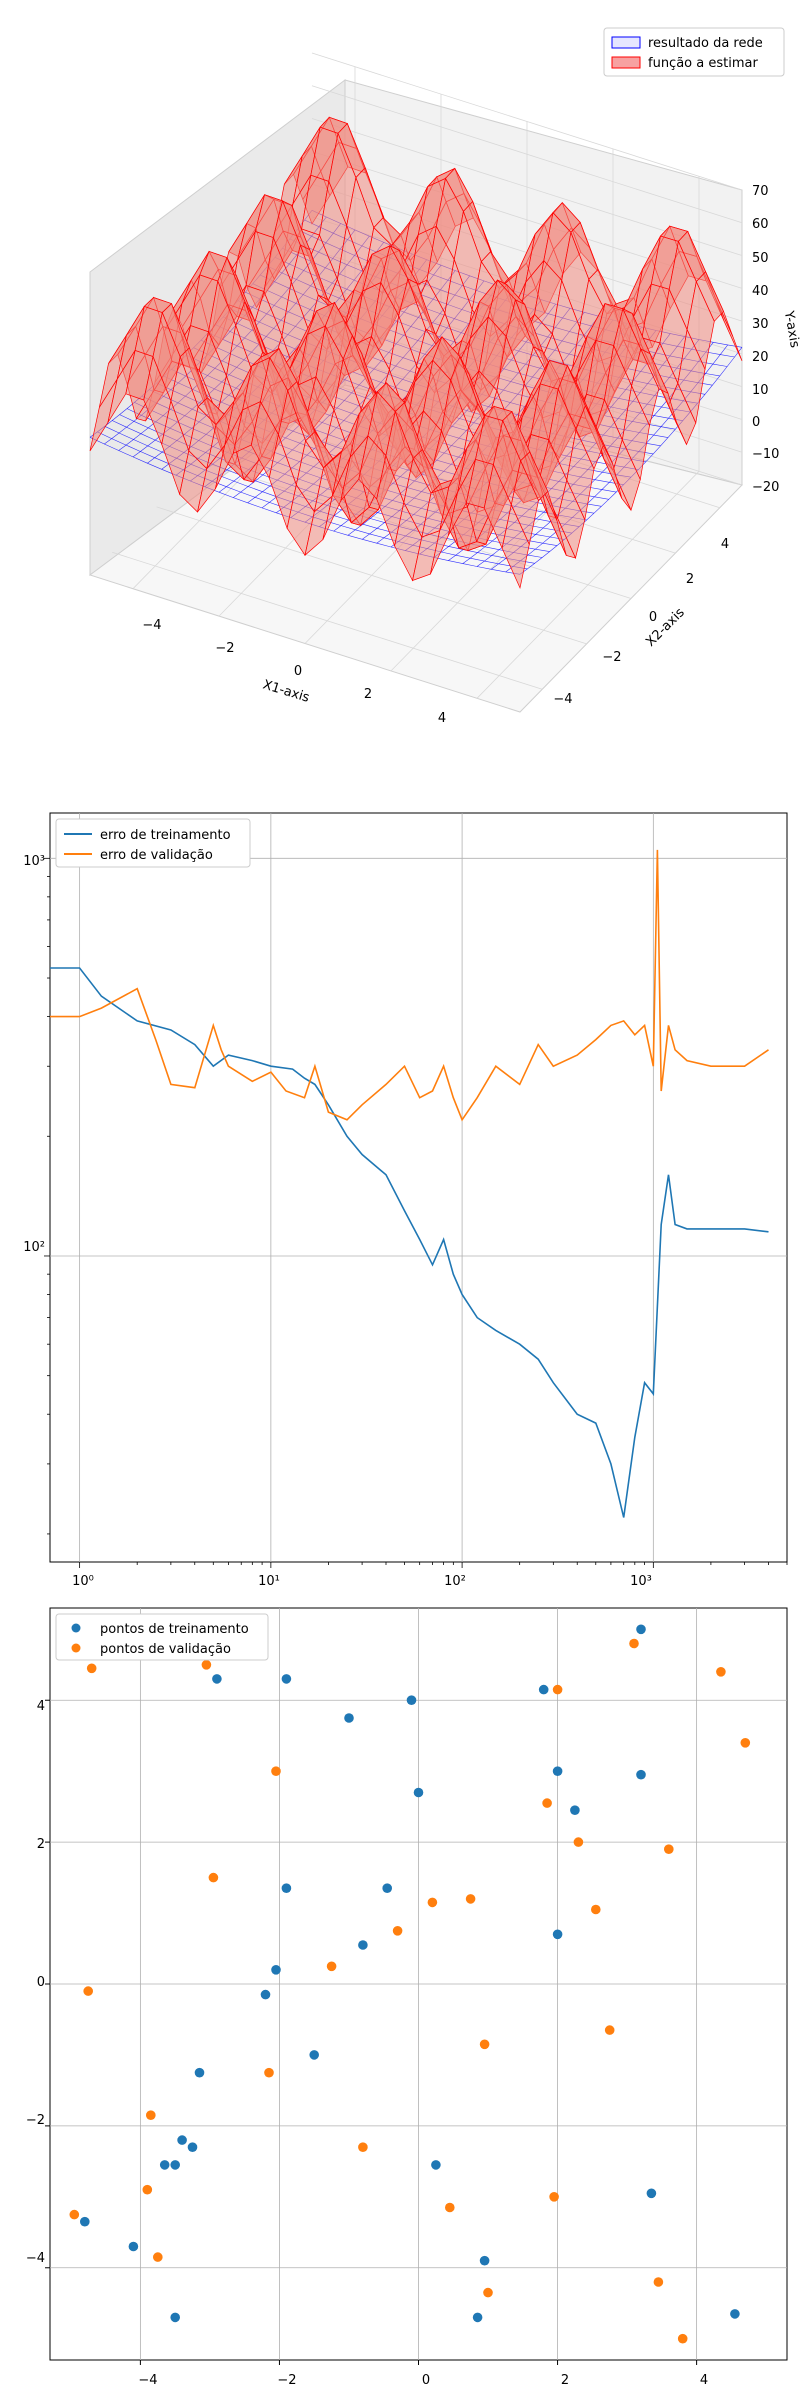 This screenshot has height=2400, width=800. What do you see at coordinates (41, 1844) in the screenshot?
I see `y-tick-label: 2` at bounding box center [41, 1844].